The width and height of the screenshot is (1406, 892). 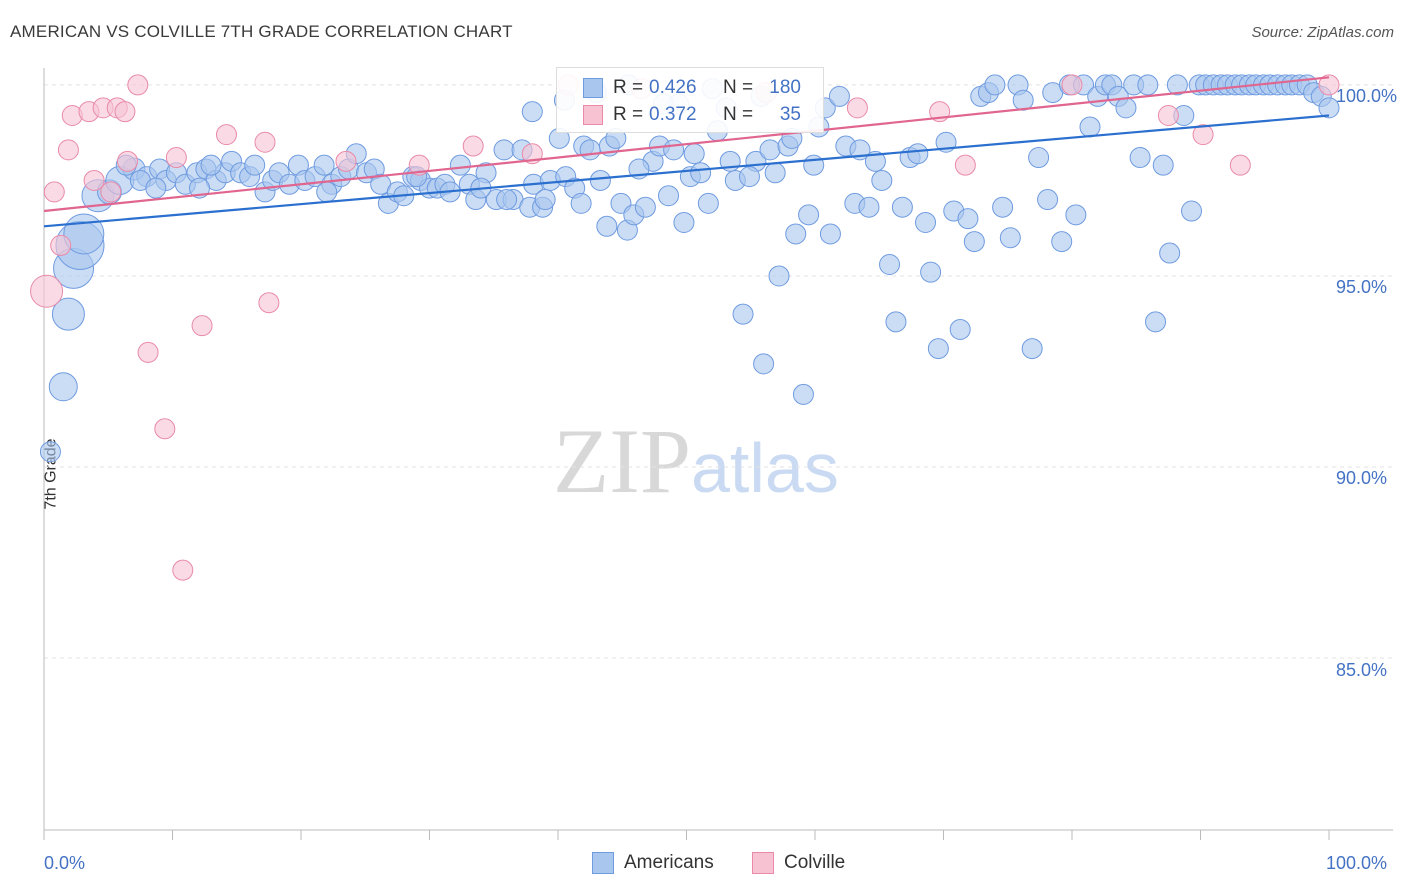 I want to click on legend-r-label: R =, so click(x=628, y=87).